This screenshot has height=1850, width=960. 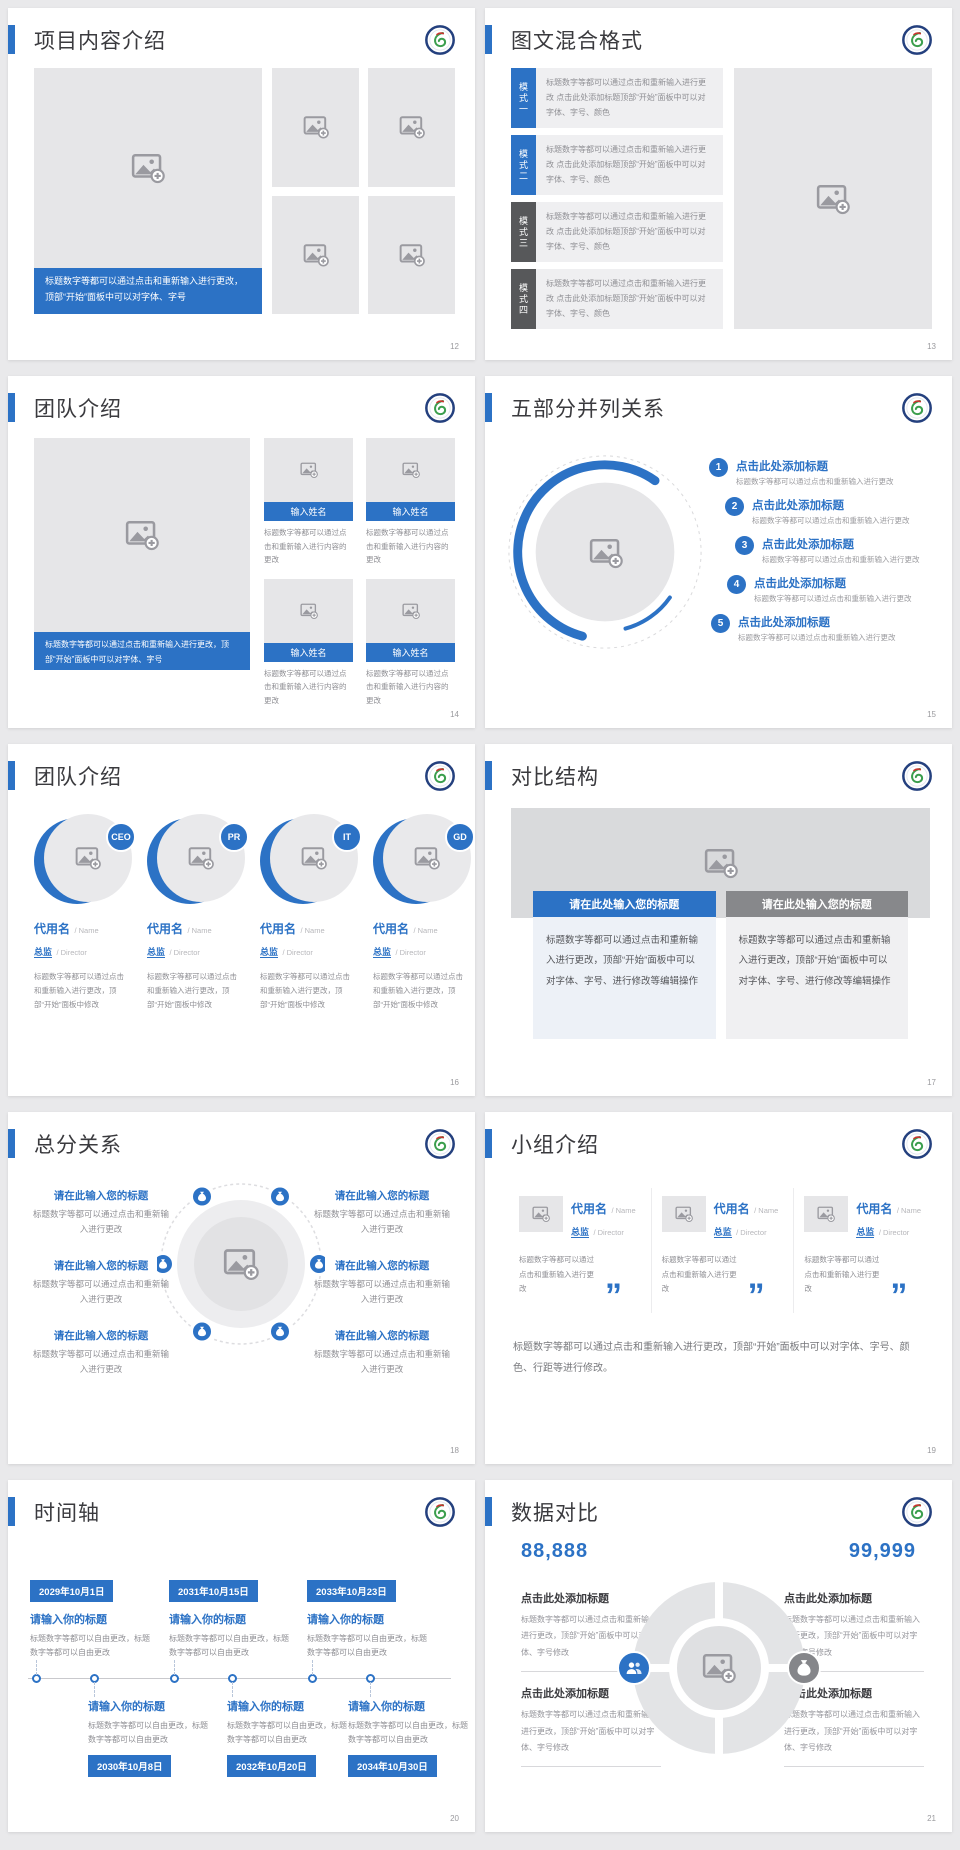 What do you see at coordinates (454, 346) in the screenshot?
I see `page-number: 12` at bounding box center [454, 346].